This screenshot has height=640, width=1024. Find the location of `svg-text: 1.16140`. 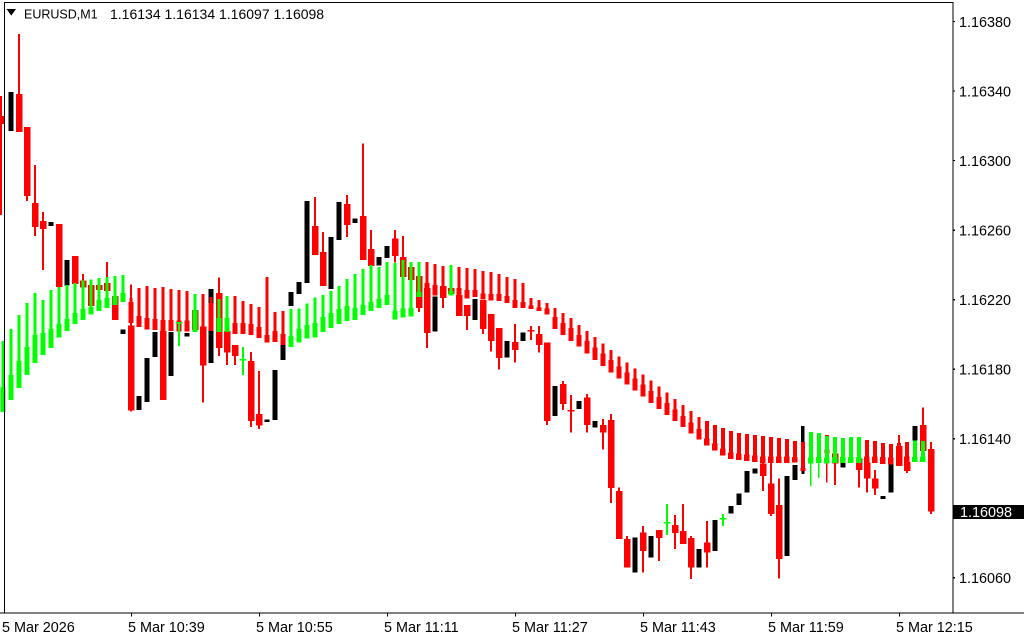

svg-text: 1.16140 is located at coordinates (985, 440).